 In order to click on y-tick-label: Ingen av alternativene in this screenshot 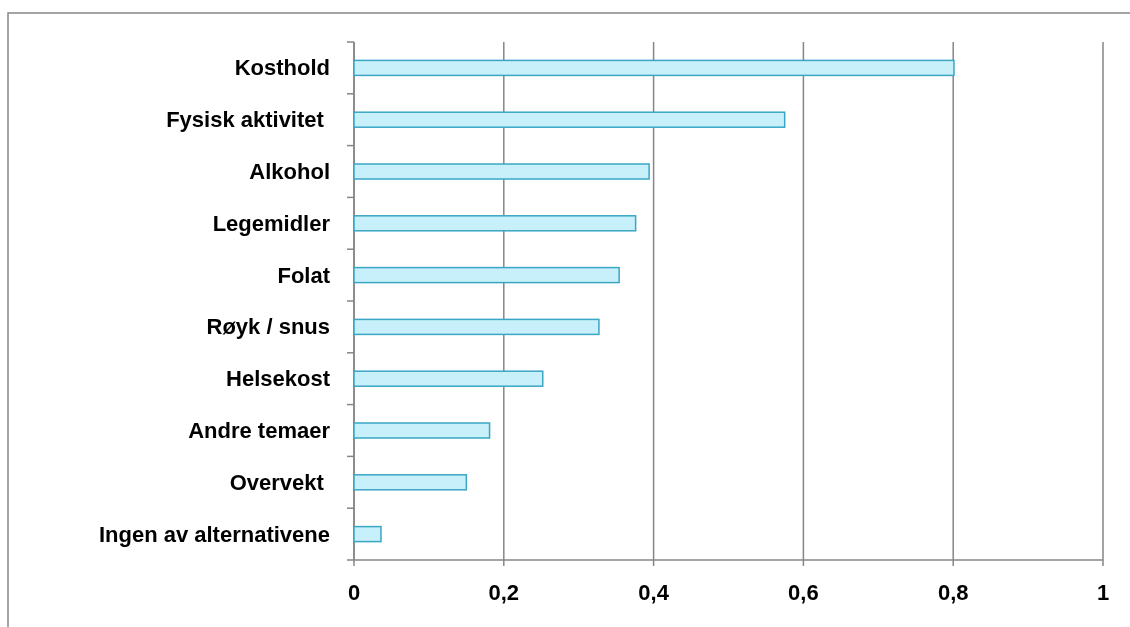, I will do `click(214, 534)`.